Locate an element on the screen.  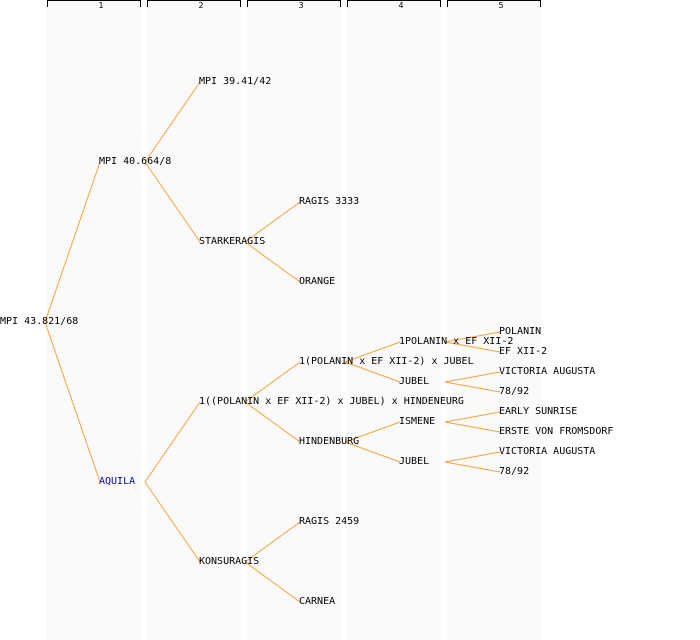
node-leaf-1: POLANIN is located at coordinates (520, 331).